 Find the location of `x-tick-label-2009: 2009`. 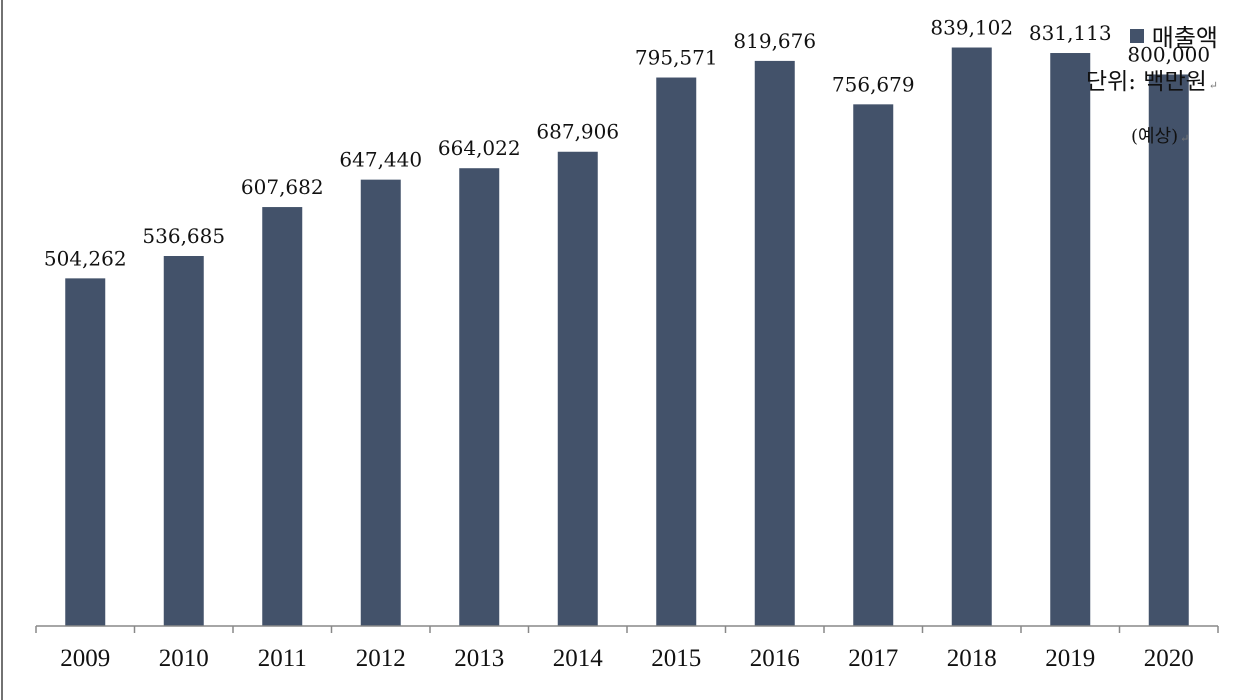

x-tick-label-2009: 2009 is located at coordinates (85, 658).